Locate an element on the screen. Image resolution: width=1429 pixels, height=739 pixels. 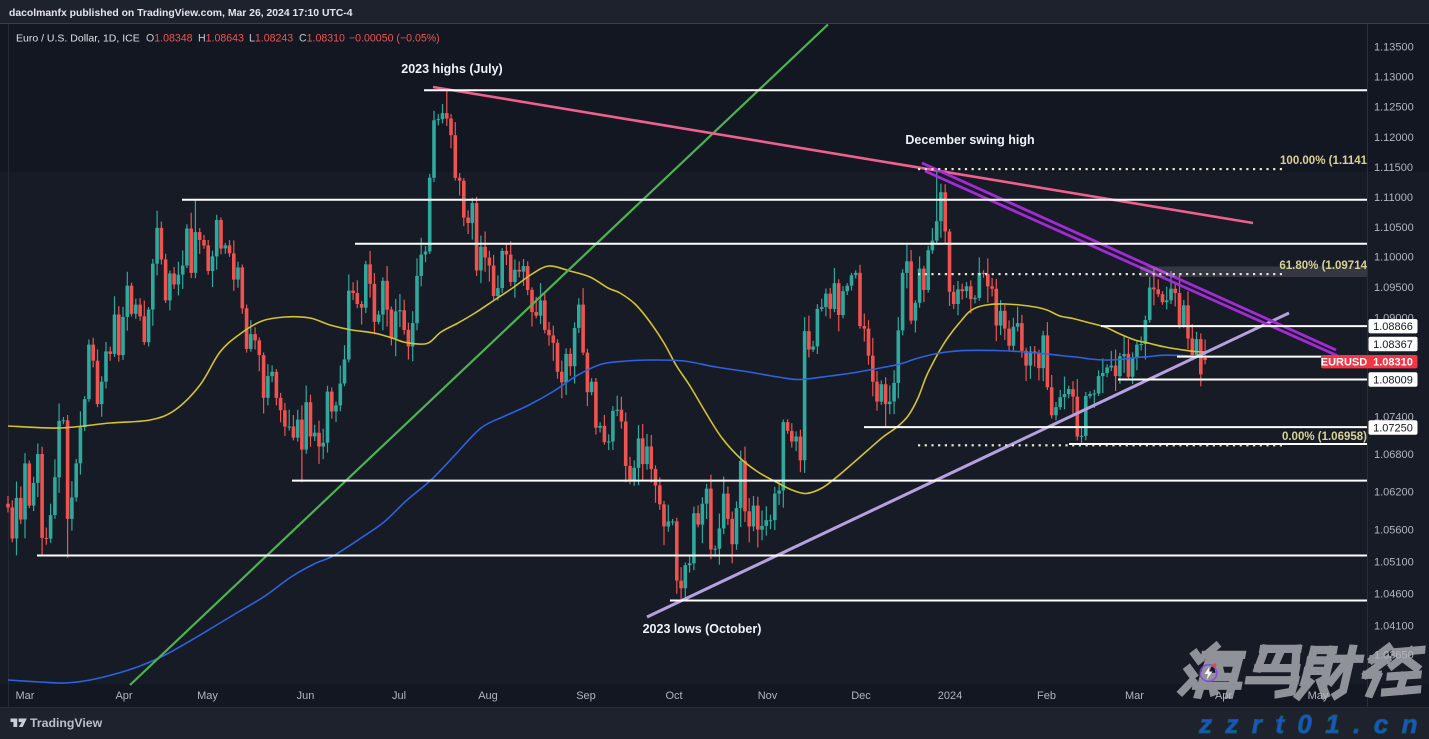
svg-text: 0.00% (1.06958) is located at coordinates (1324, 437).